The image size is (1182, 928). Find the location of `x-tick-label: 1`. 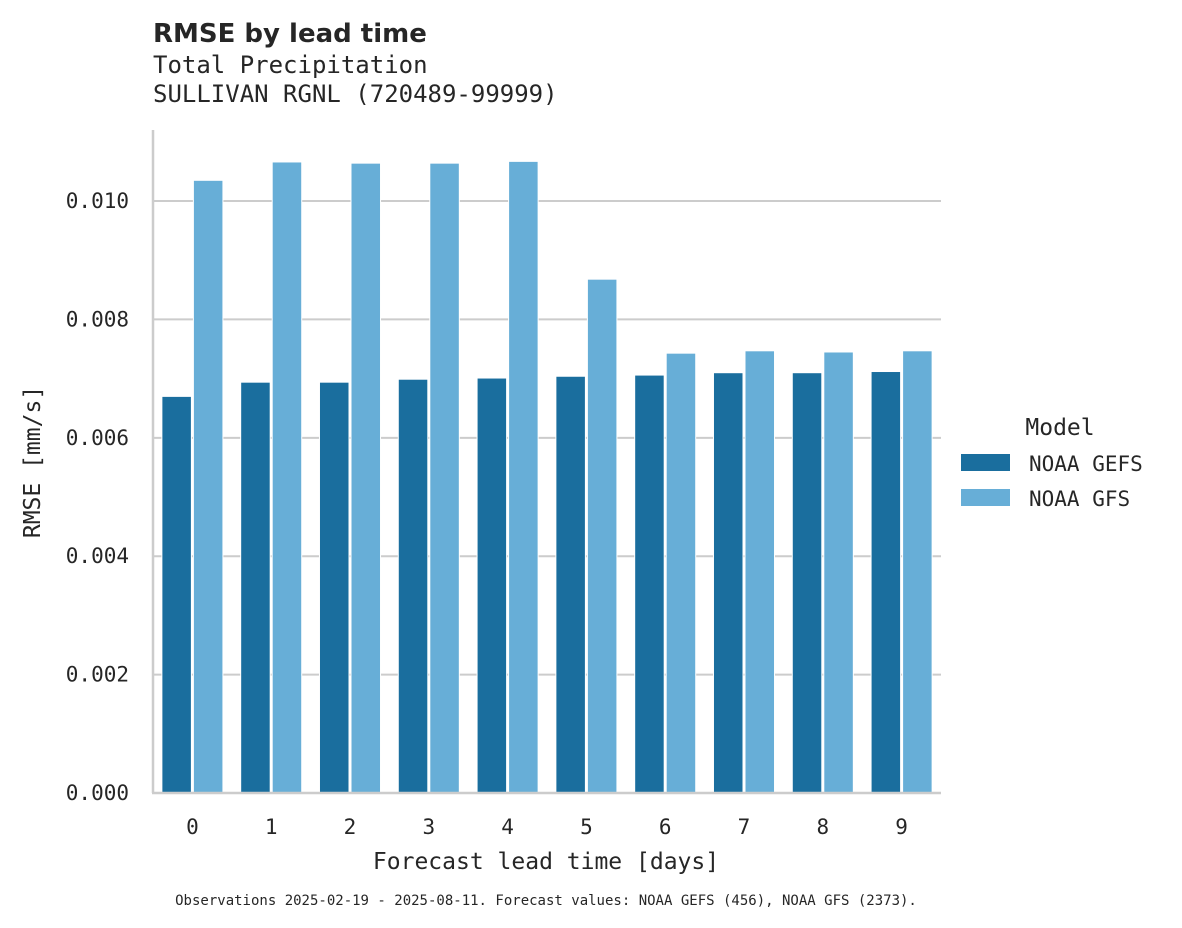

x-tick-label: 1 is located at coordinates (271, 827).